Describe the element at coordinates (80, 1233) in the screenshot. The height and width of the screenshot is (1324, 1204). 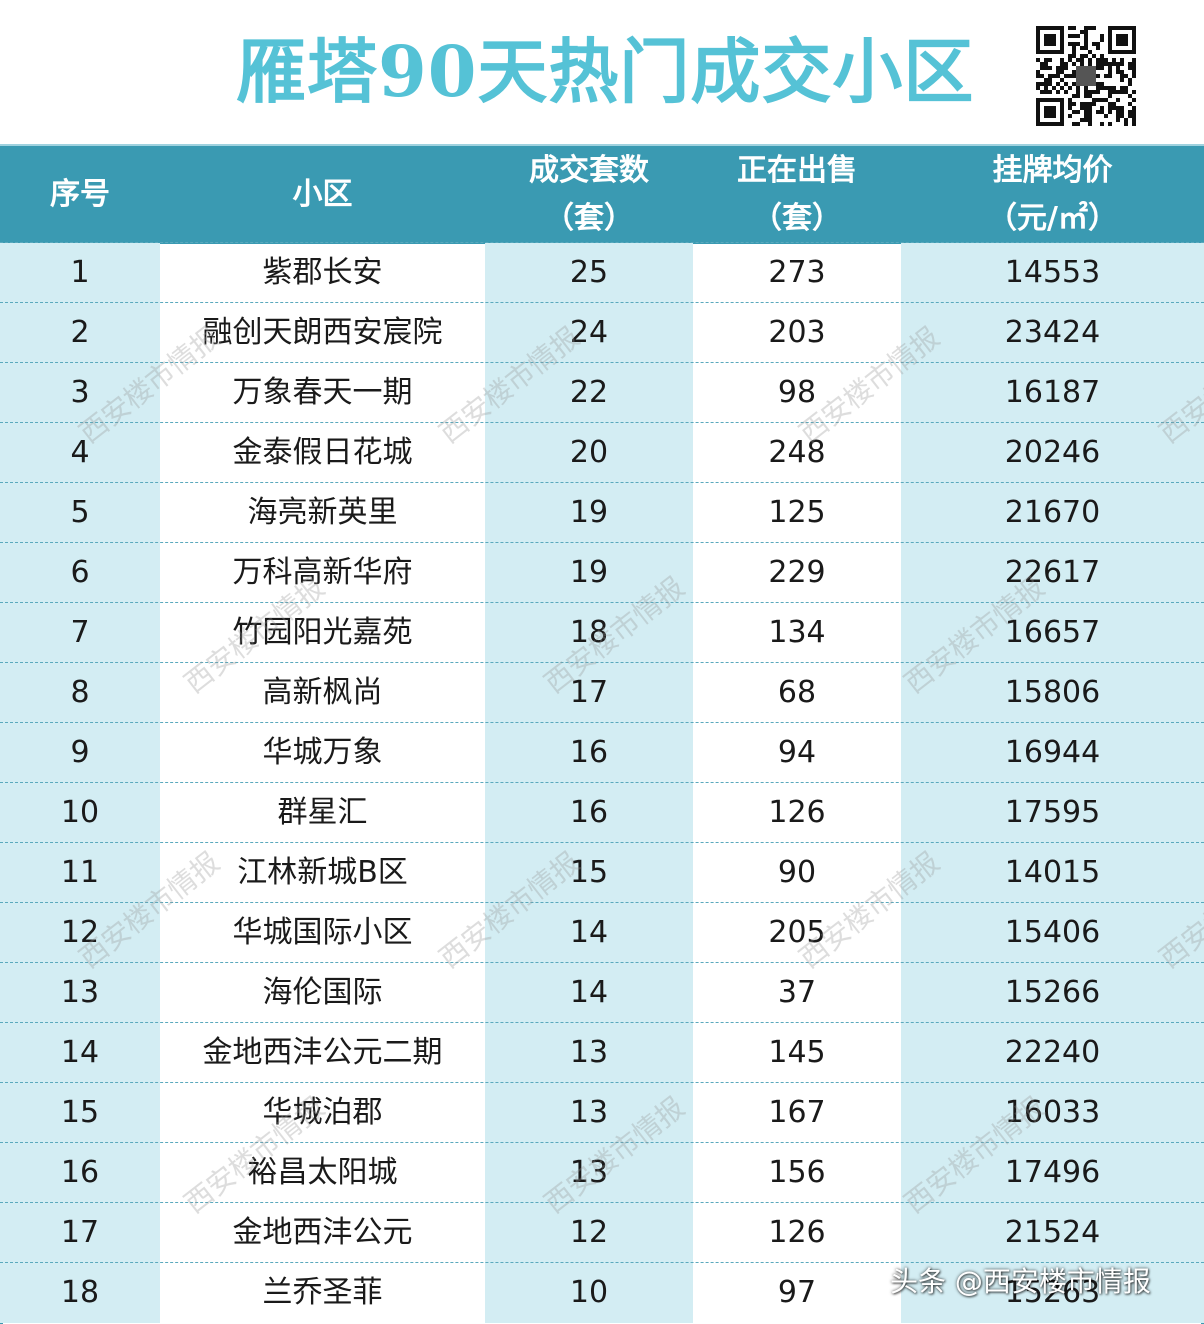
I see `row-number: 17` at that location.